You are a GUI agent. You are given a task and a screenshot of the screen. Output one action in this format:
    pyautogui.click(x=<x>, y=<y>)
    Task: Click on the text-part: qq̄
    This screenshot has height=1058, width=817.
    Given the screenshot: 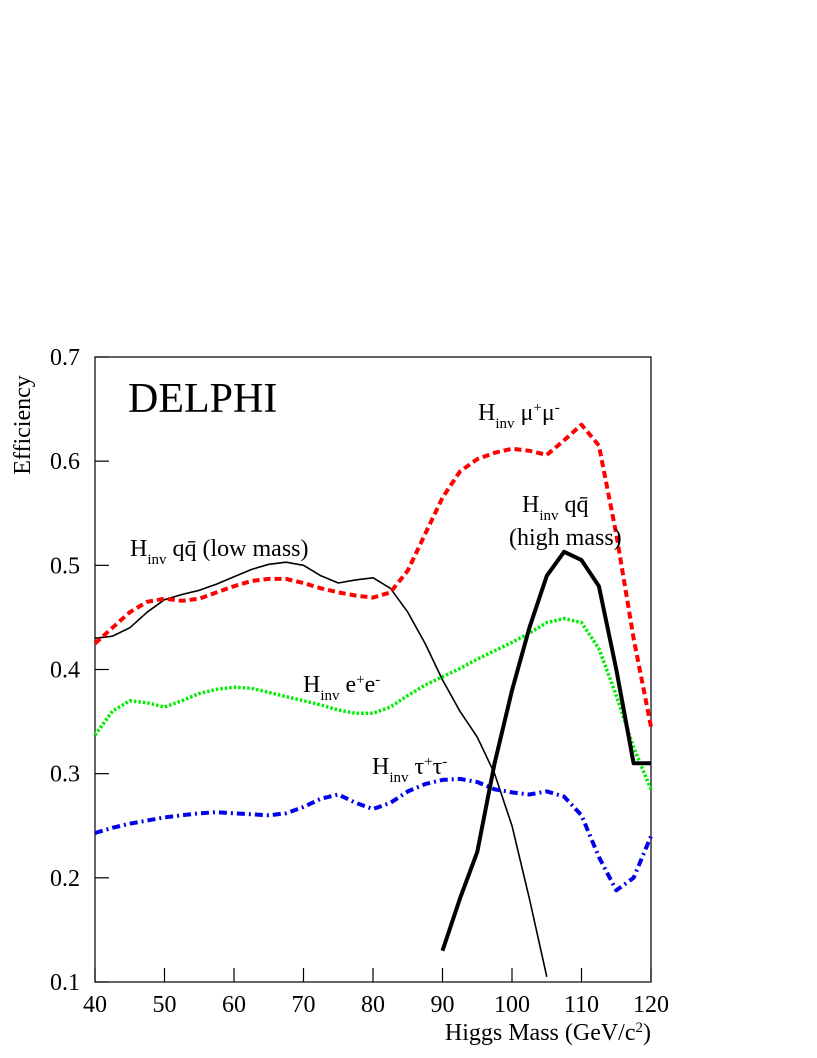 What is the action you would take?
    pyautogui.click(x=574, y=505)
    